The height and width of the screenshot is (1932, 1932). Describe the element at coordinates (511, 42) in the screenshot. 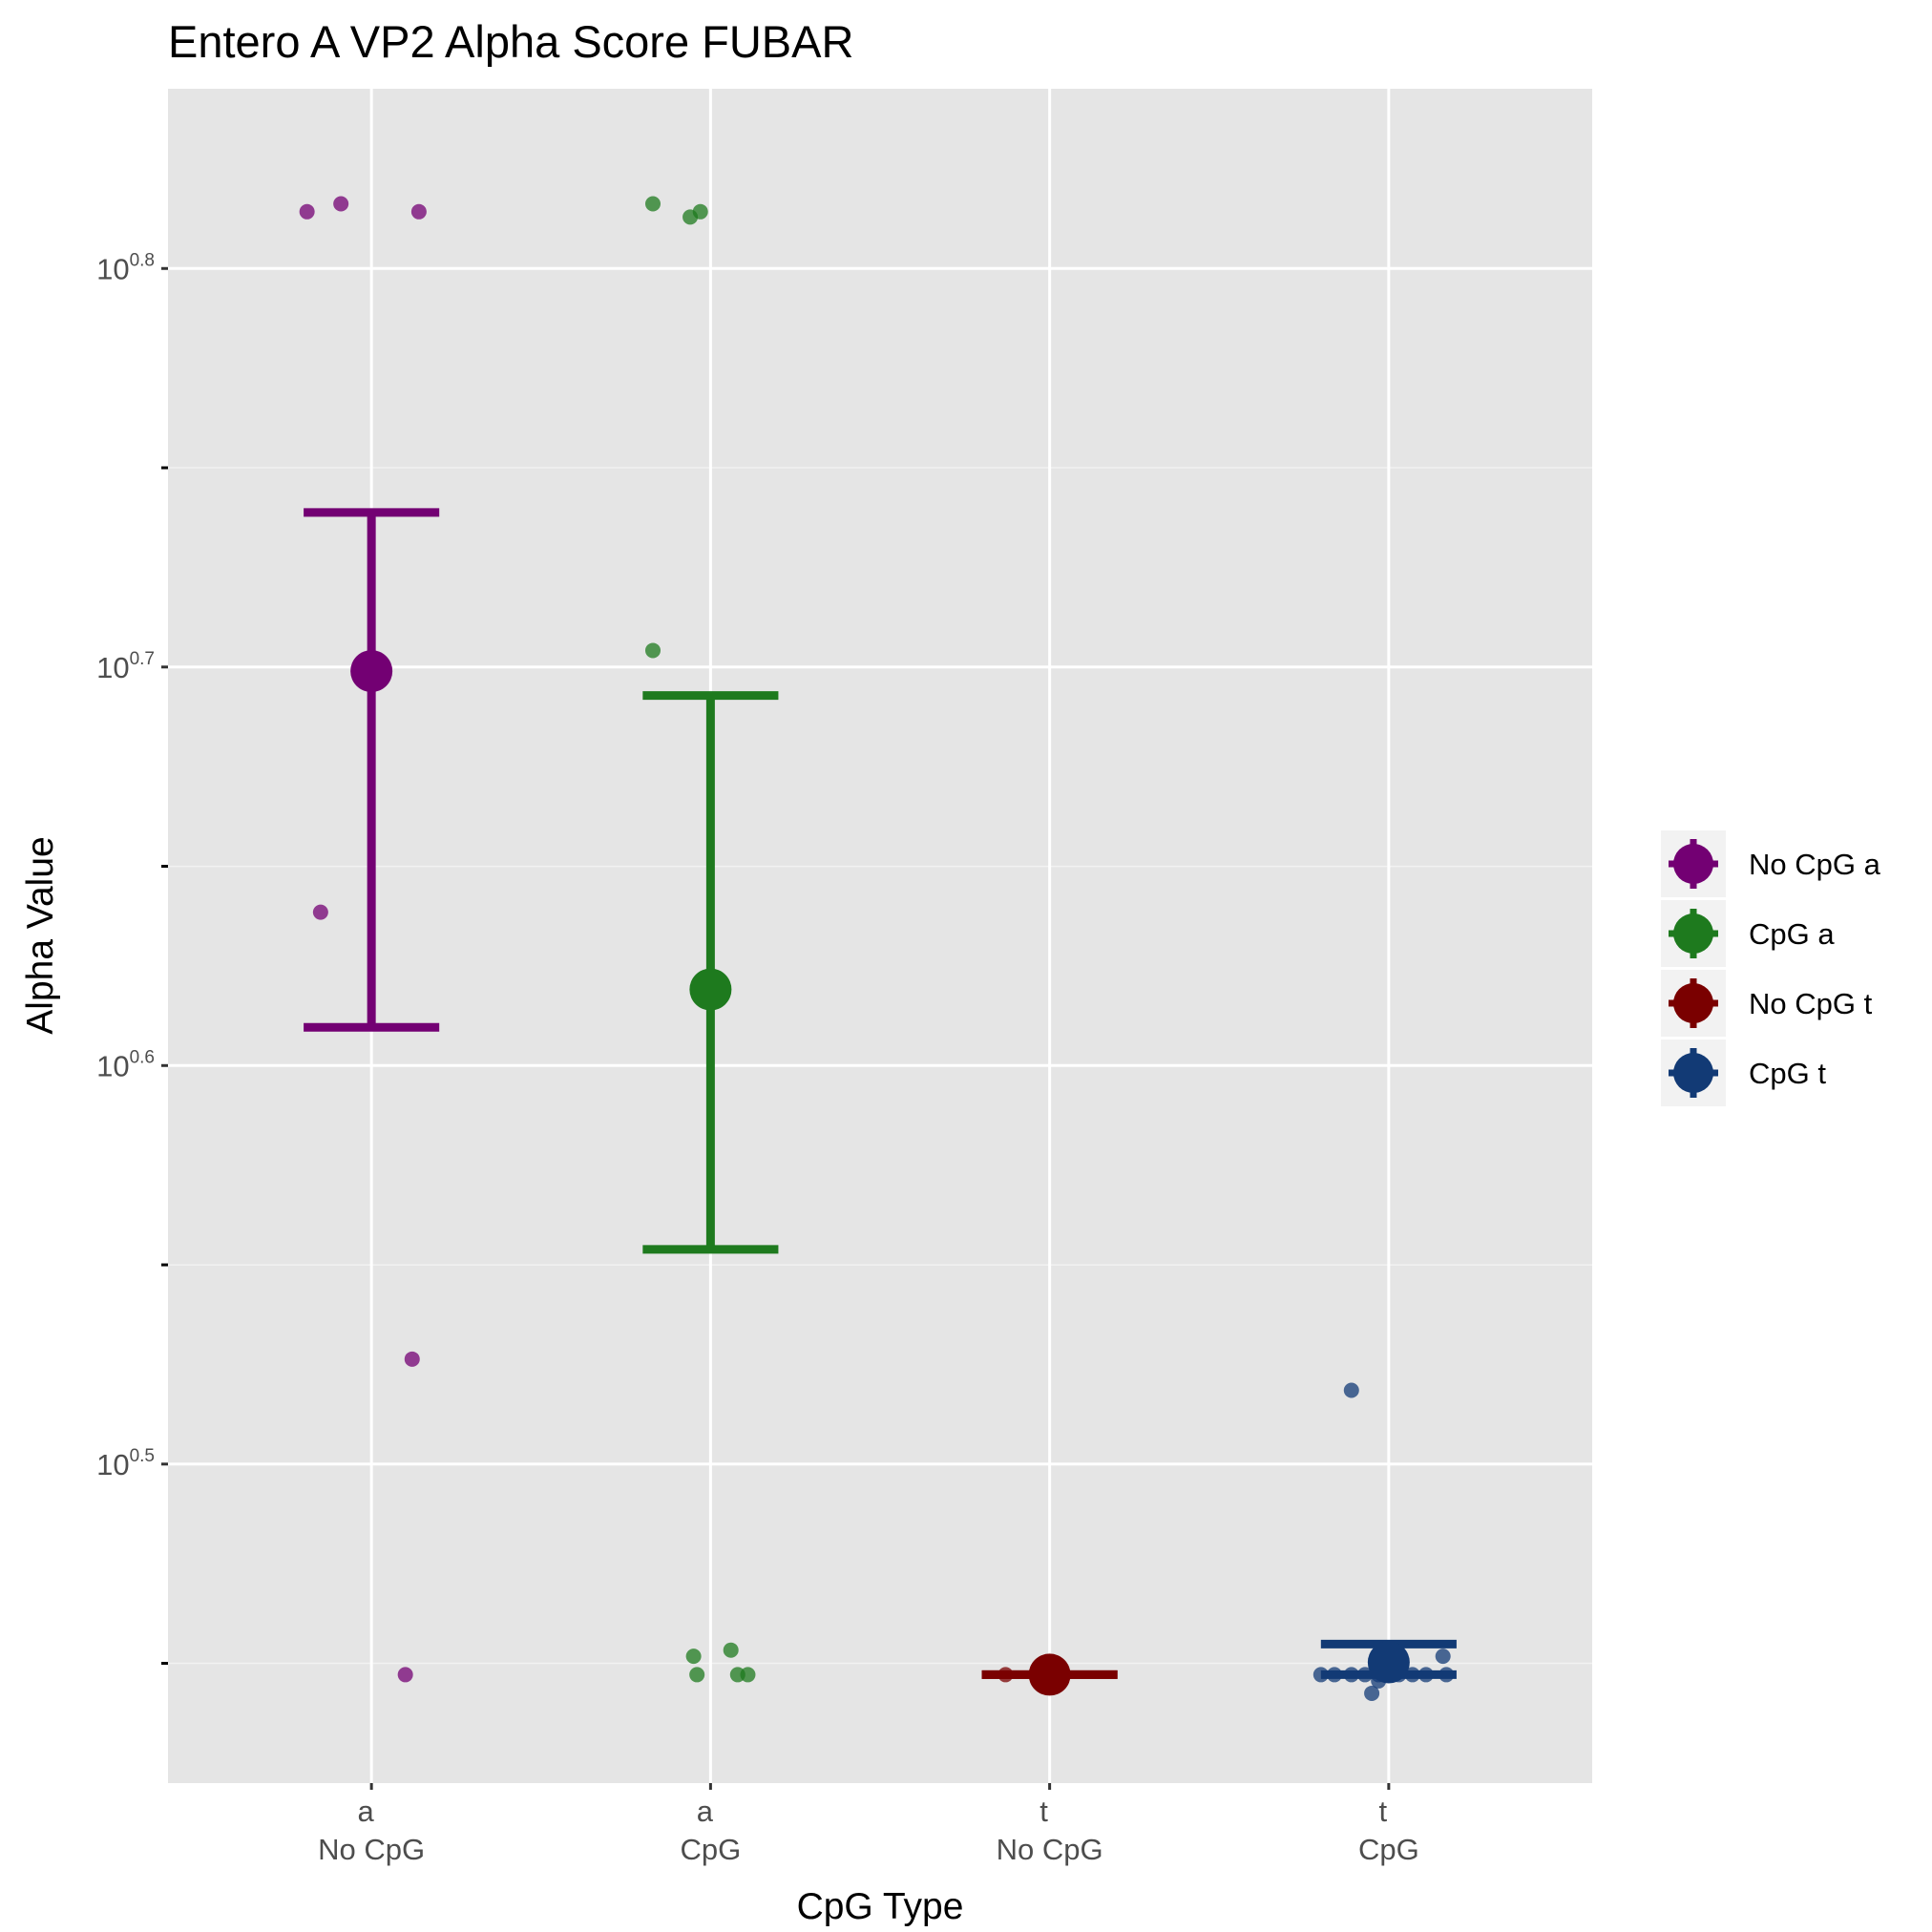

I see `chart-title: Entero A VP2 Alpha Score FUBAR` at that location.